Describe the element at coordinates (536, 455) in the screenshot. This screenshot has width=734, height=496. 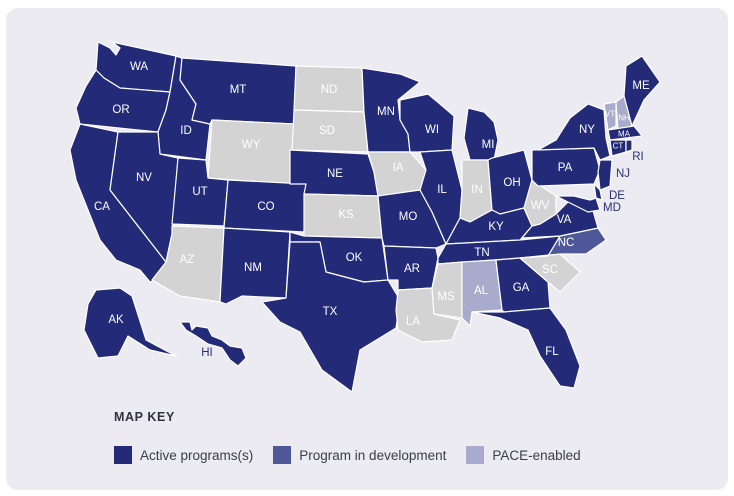
I see `key-label-pace: PACE-enabled` at that location.